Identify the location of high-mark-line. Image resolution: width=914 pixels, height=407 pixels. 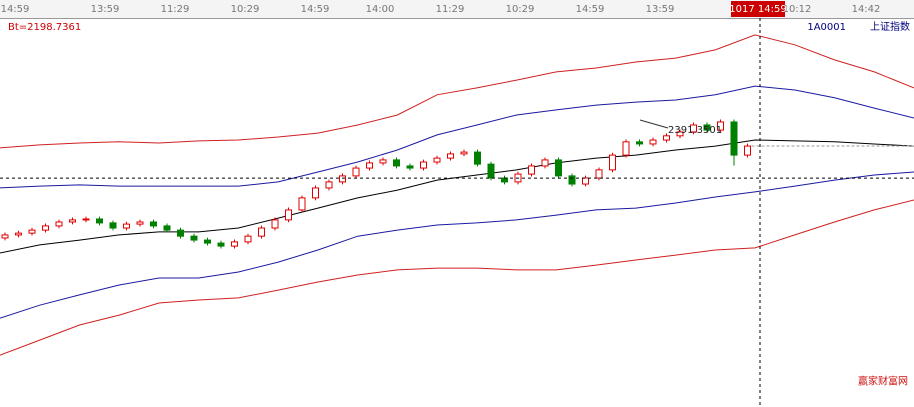
(654, 124).